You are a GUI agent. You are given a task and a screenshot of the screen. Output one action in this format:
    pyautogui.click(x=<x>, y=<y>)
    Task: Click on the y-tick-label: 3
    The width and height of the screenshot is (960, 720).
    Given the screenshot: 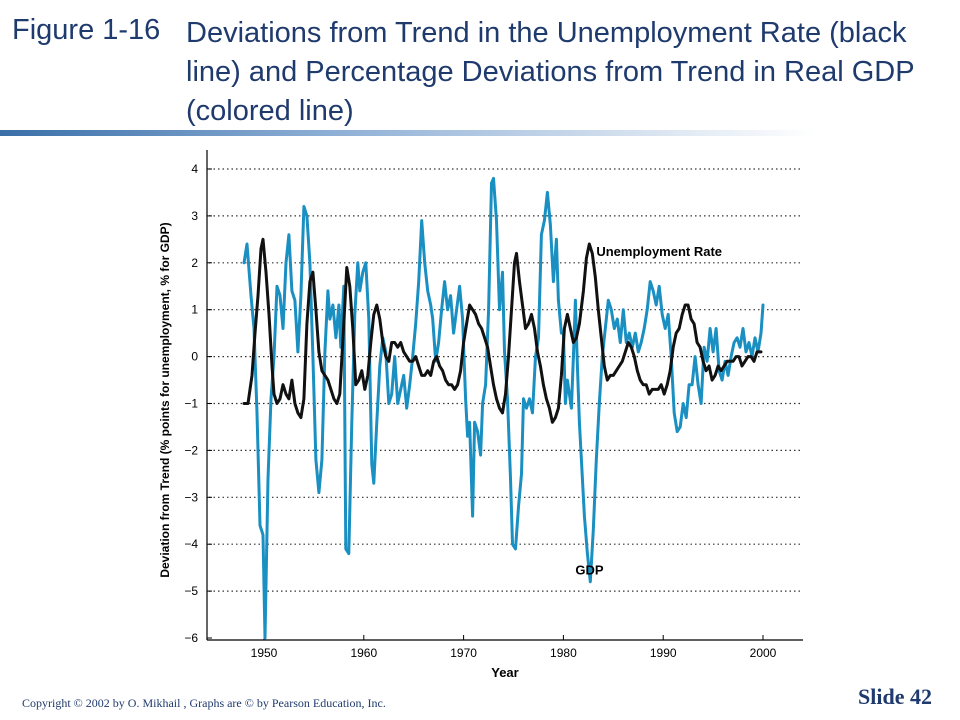 What is the action you would take?
    pyautogui.click(x=194, y=216)
    